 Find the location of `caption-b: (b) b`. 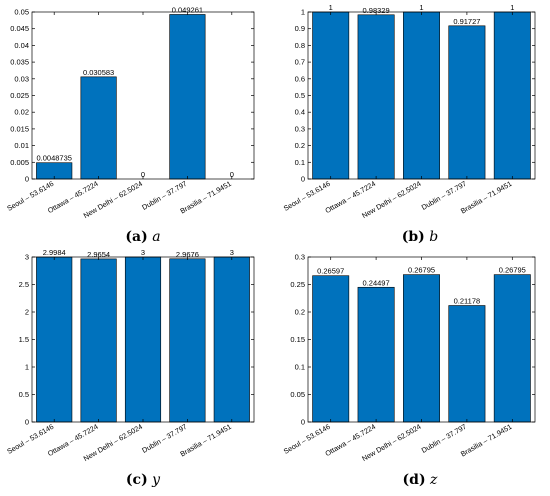

caption-b: (b) b is located at coordinates (420, 237).